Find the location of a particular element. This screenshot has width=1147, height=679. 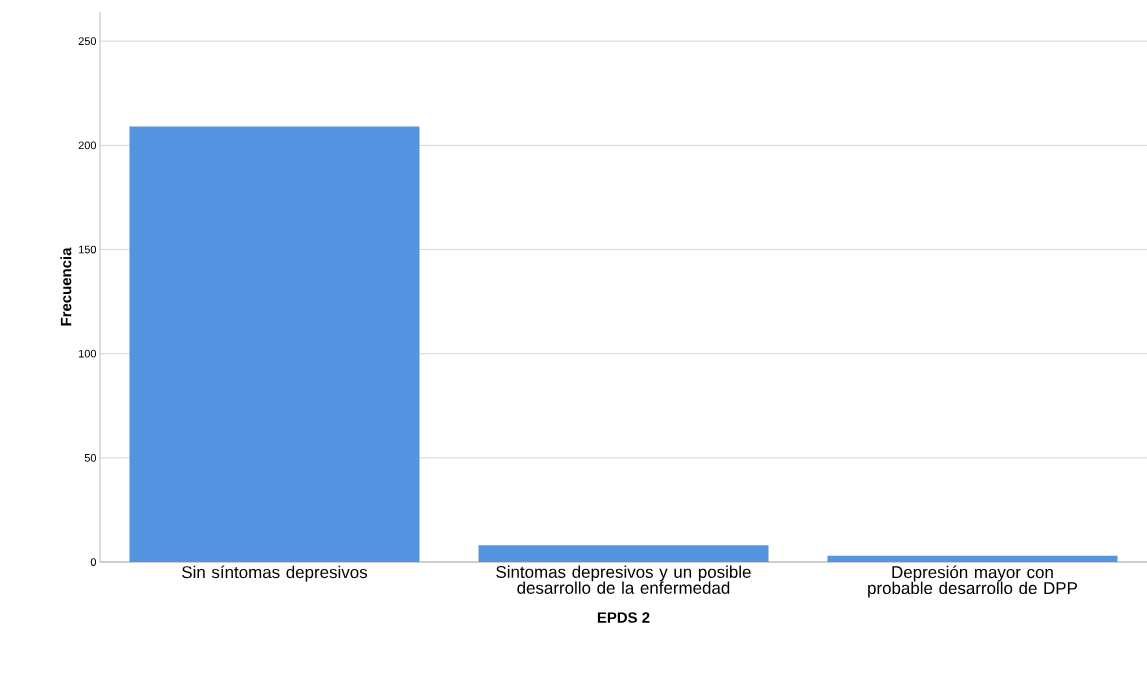

y-axis-title: Frecuencia is located at coordinates (66, 286).